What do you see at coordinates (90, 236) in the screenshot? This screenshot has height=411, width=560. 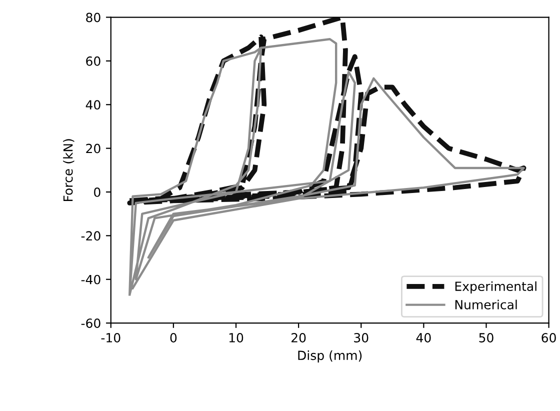 I see `y-tick-label: -20` at bounding box center [90, 236].